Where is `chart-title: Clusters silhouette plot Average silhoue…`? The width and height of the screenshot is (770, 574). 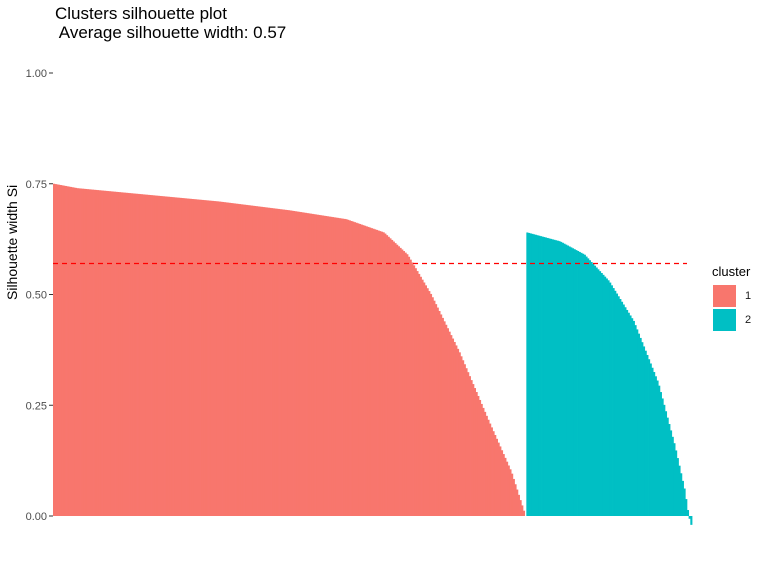
chart-title: Clusters silhouette plot Average silhoue… is located at coordinates (171, 23).